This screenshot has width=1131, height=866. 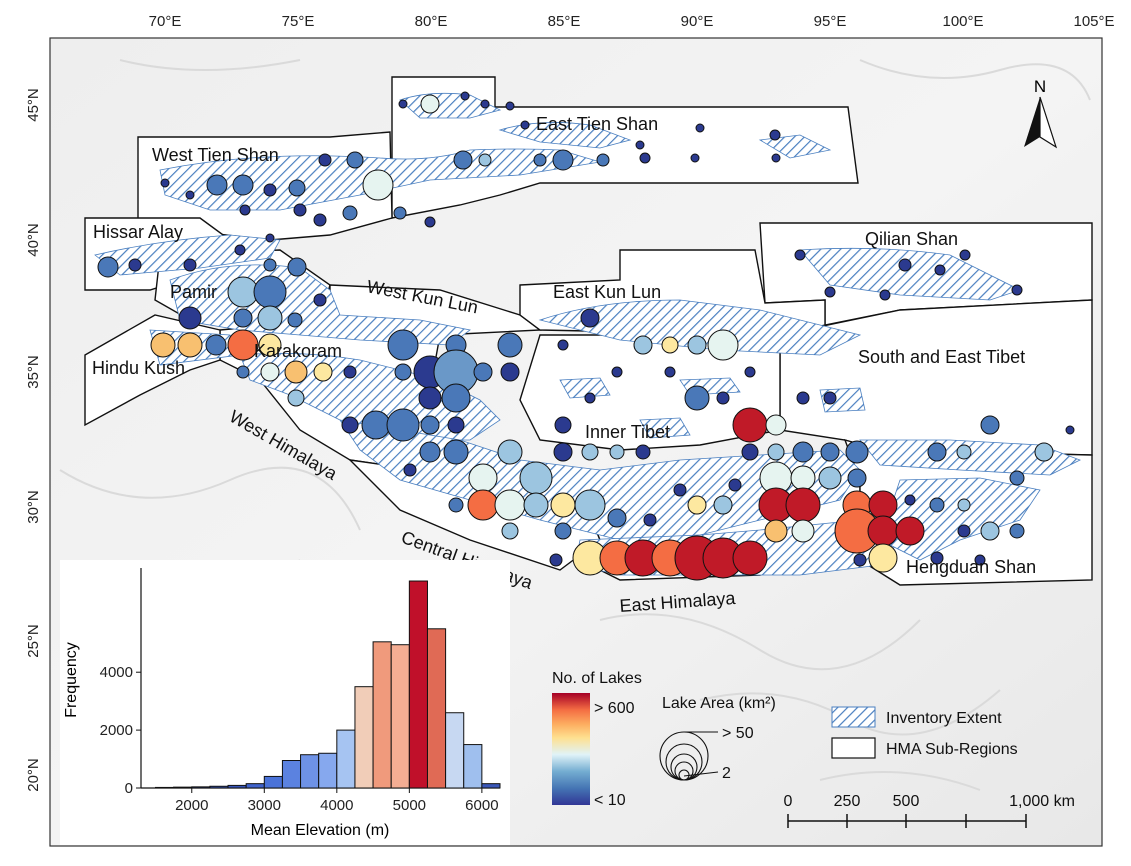 What do you see at coordinates (129, 788) in the screenshot?
I see `y-tick-label: 0` at bounding box center [129, 788].